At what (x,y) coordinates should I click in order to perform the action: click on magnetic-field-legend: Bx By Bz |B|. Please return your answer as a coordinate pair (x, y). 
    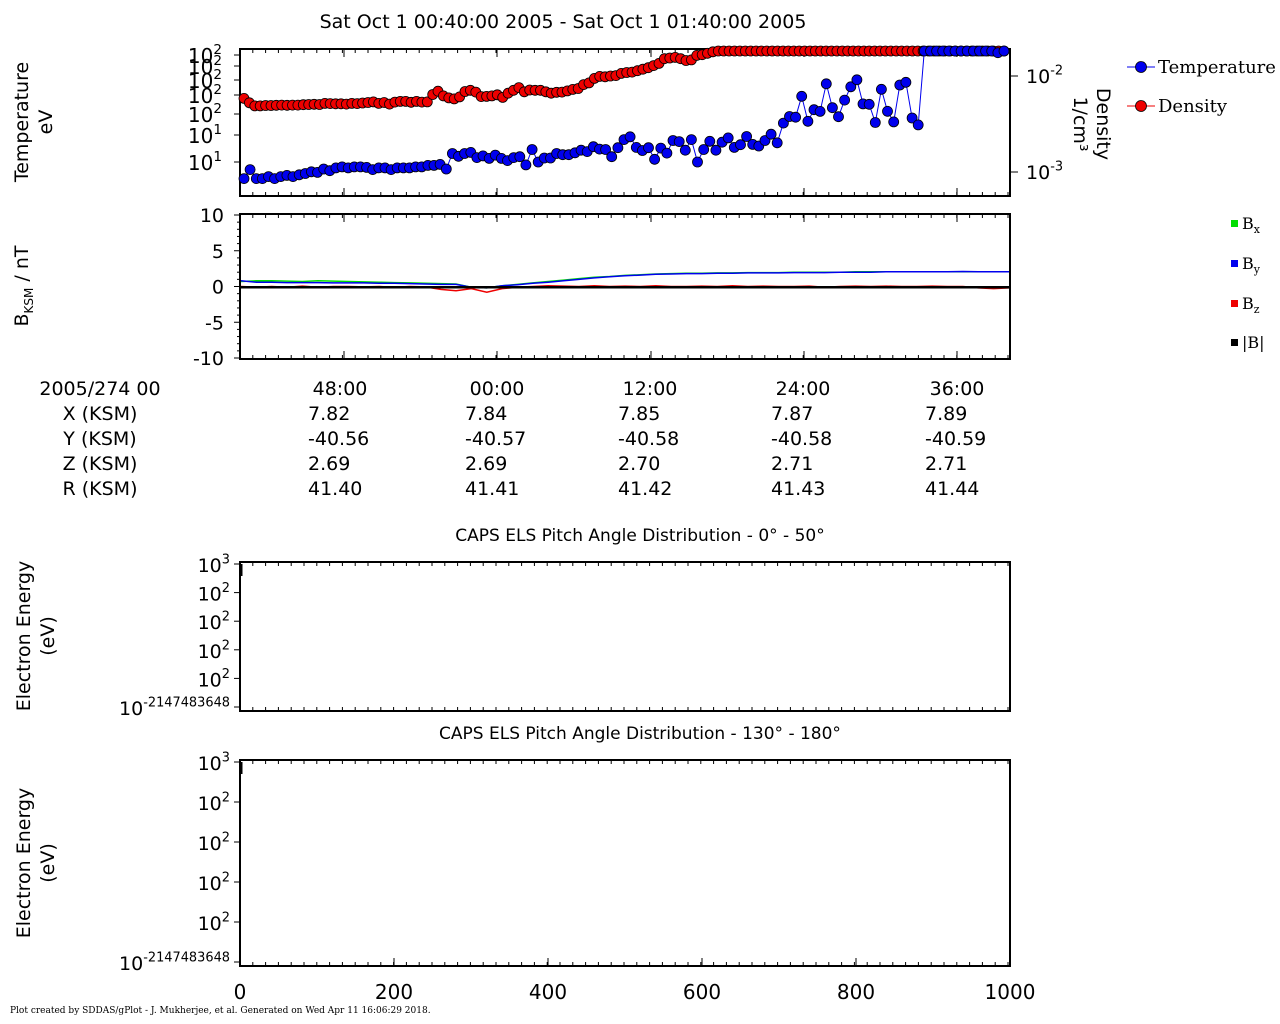
    Looking at the image, I should click on (1248, 283).